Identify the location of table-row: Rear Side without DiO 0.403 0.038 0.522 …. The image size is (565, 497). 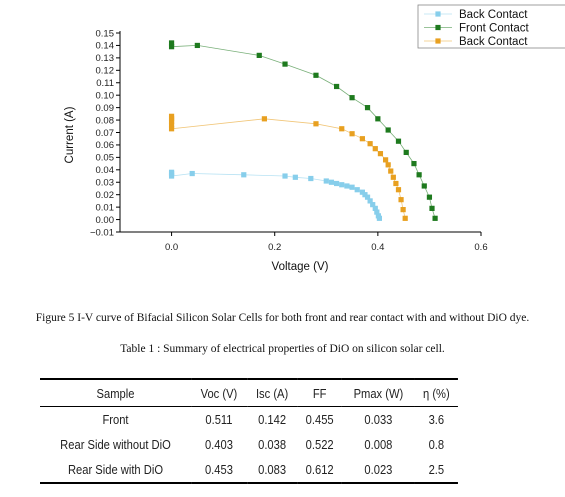
(249, 444).